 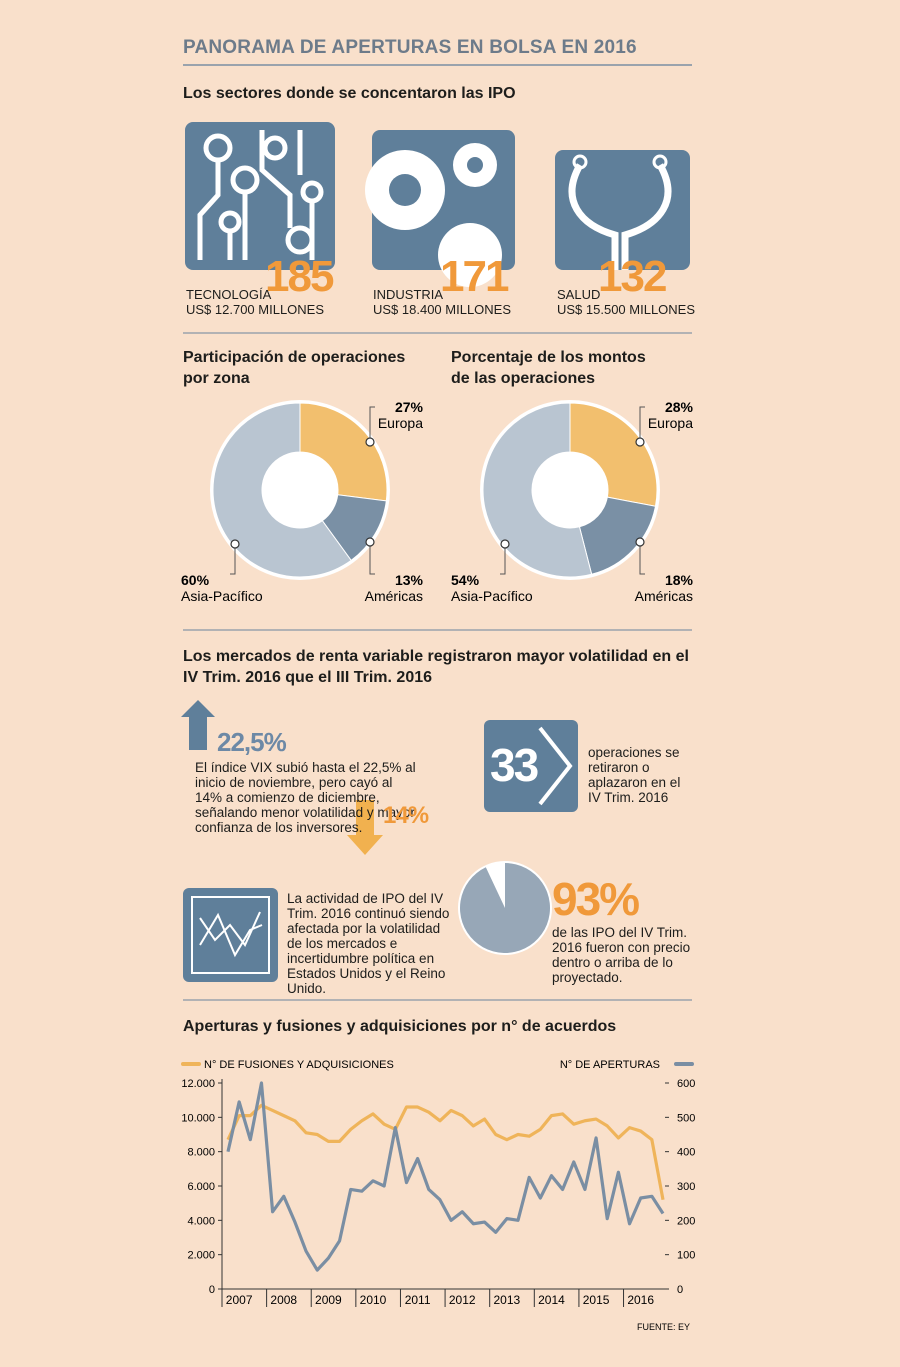 What do you see at coordinates (686, 1256) in the screenshot?
I see `y2-tick-label: 100` at bounding box center [686, 1256].